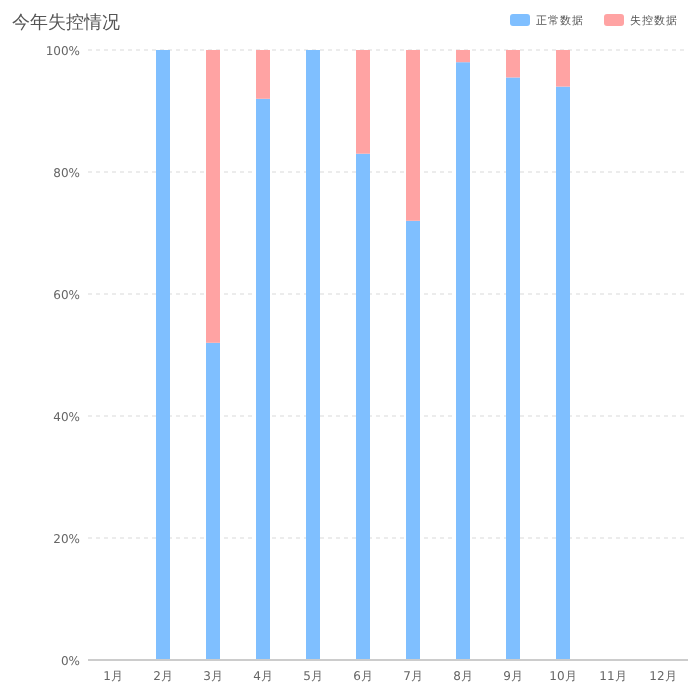  What do you see at coordinates (66, 23) in the screenshot?
I see `chart-title: 今年失控情况` at bounding box center [66, 23].